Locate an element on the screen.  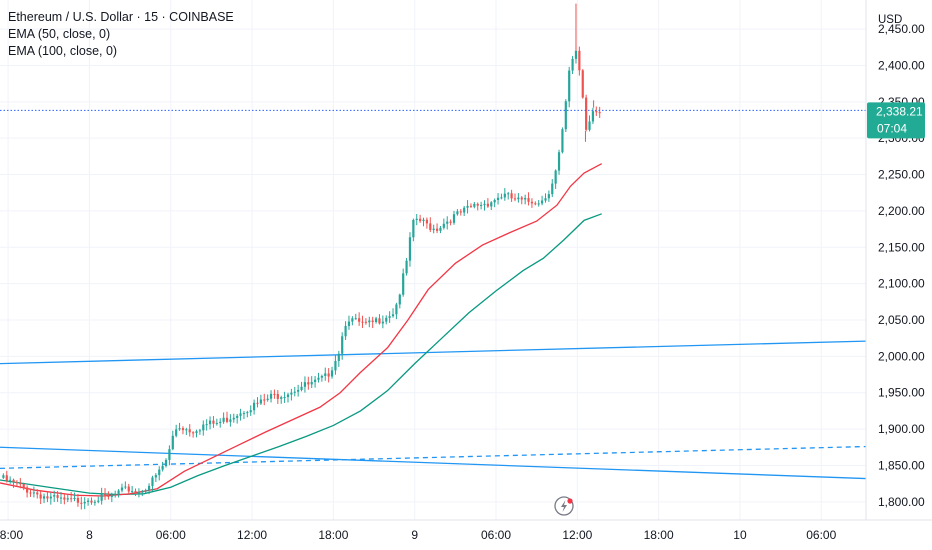
ema100-legend: EMA (100, close, 0) is located at coordinates (63, 51).